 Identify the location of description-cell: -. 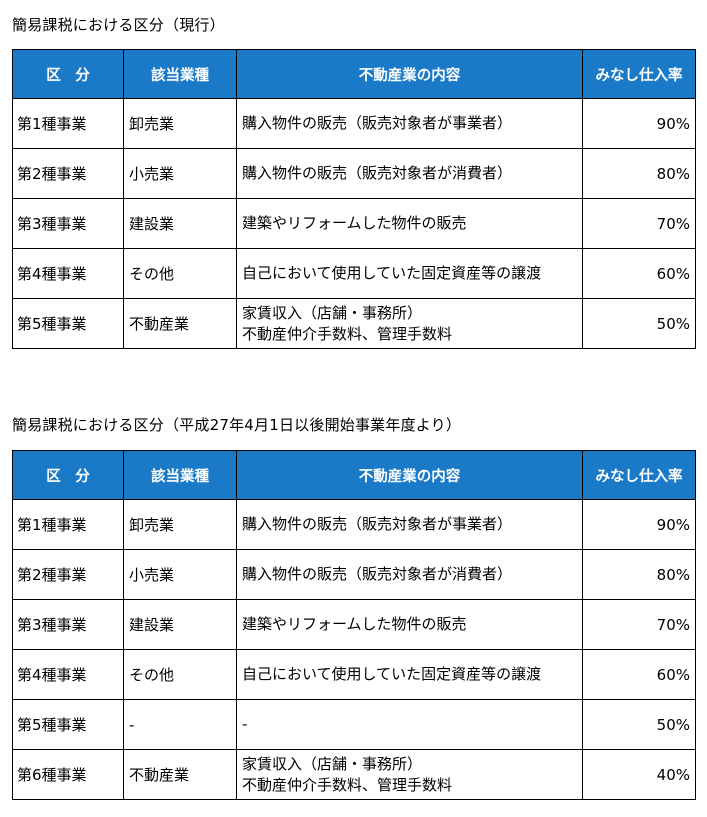
(409, 724).